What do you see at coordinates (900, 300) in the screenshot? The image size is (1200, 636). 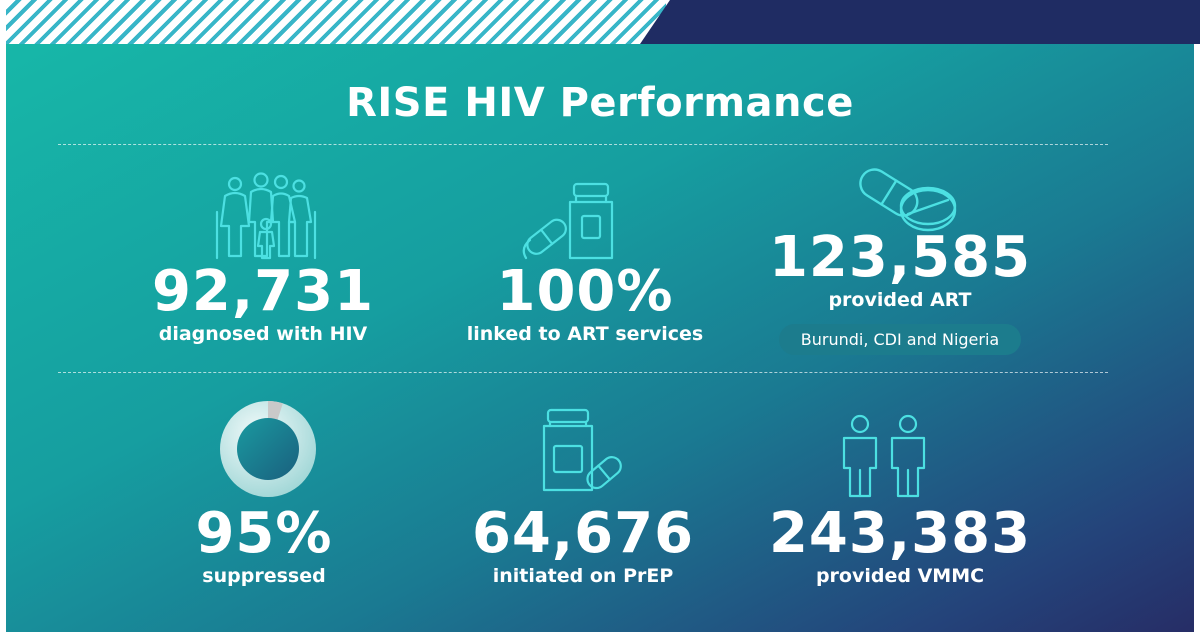 I see `stat-label: provided ART` at bounding box center [900, 300].